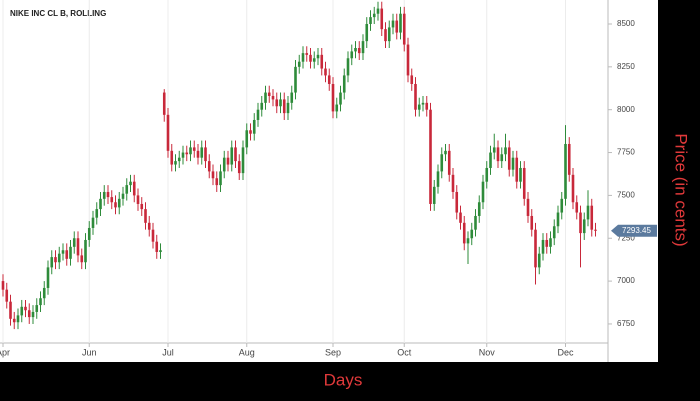 This screenshot has height=401, width=700. What do you see at coordinates (626, 280) in the screenshot?
I see `y-tick-label: 7000` at bounding box center [626, 280].